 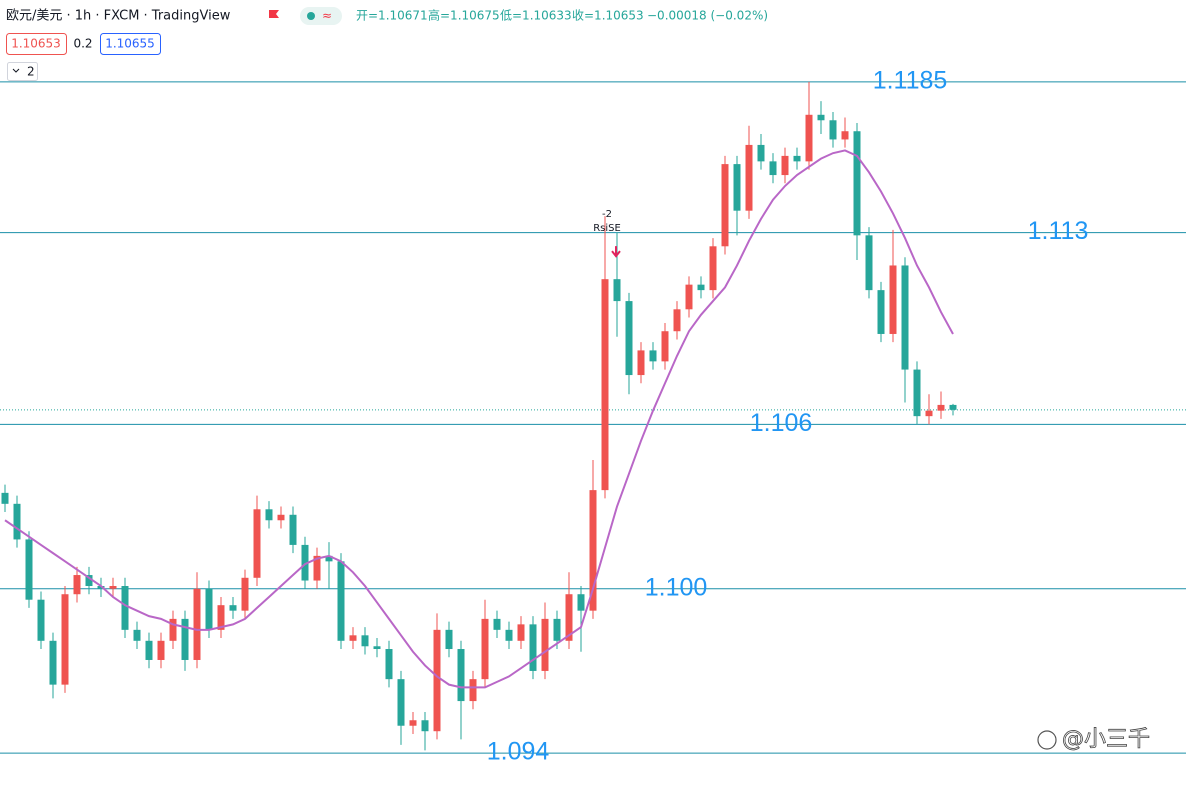 I want to click on watermark-logo-outline, so click(x=1047, y=740).